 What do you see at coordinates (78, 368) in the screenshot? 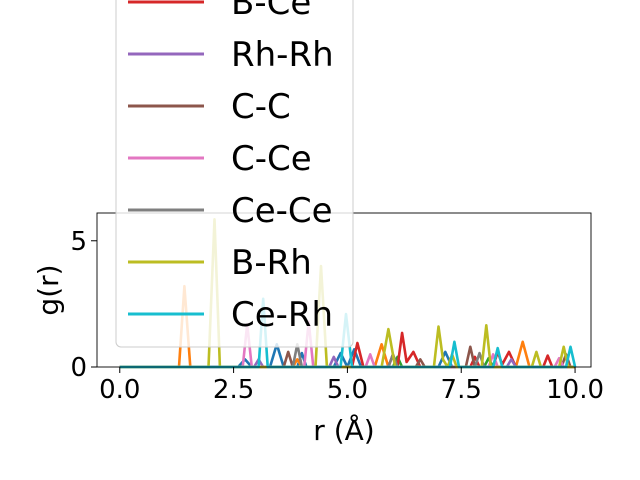
I see `y-tick-label: 0` at bounding box center [78, 368].